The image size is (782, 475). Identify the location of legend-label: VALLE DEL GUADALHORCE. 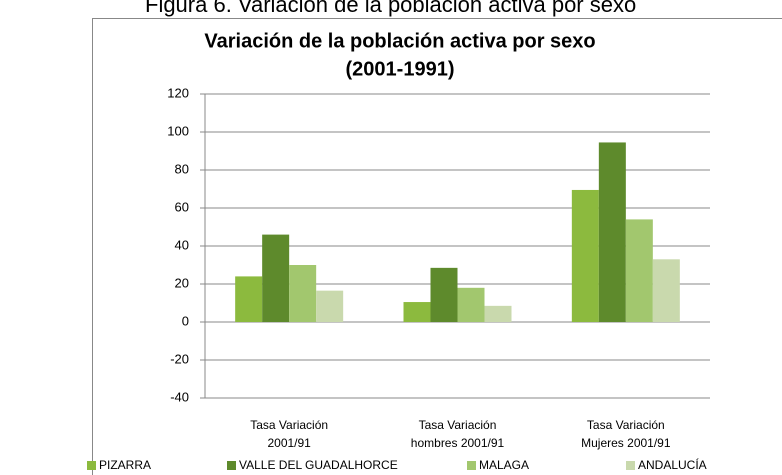
(318, 465).